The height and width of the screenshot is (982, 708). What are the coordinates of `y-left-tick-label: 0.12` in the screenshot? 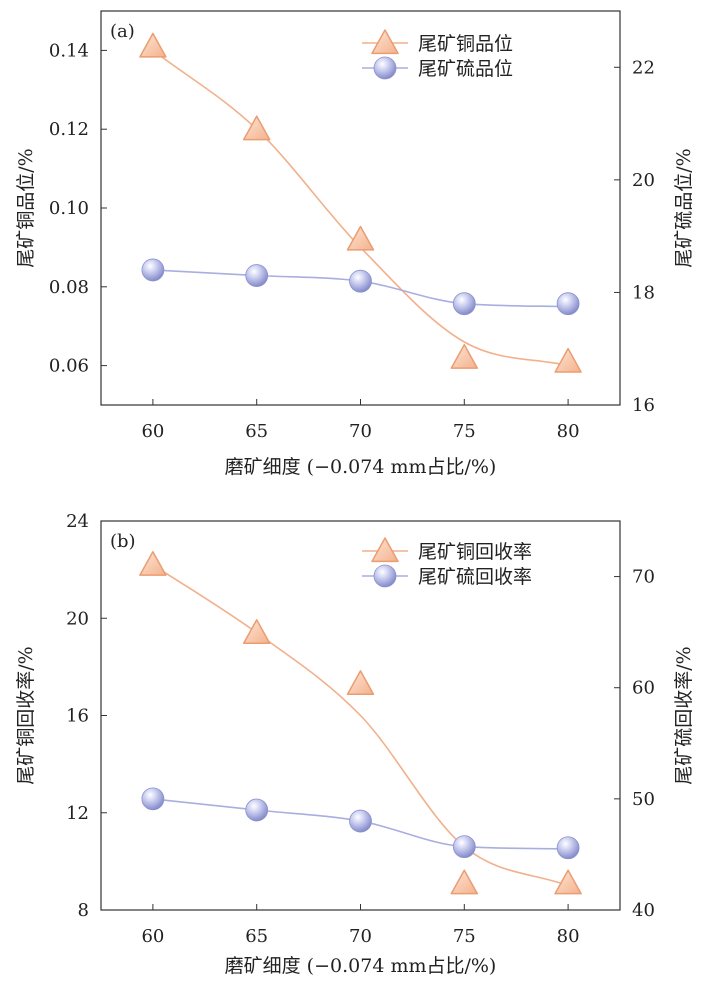 It's located at (69, 129).